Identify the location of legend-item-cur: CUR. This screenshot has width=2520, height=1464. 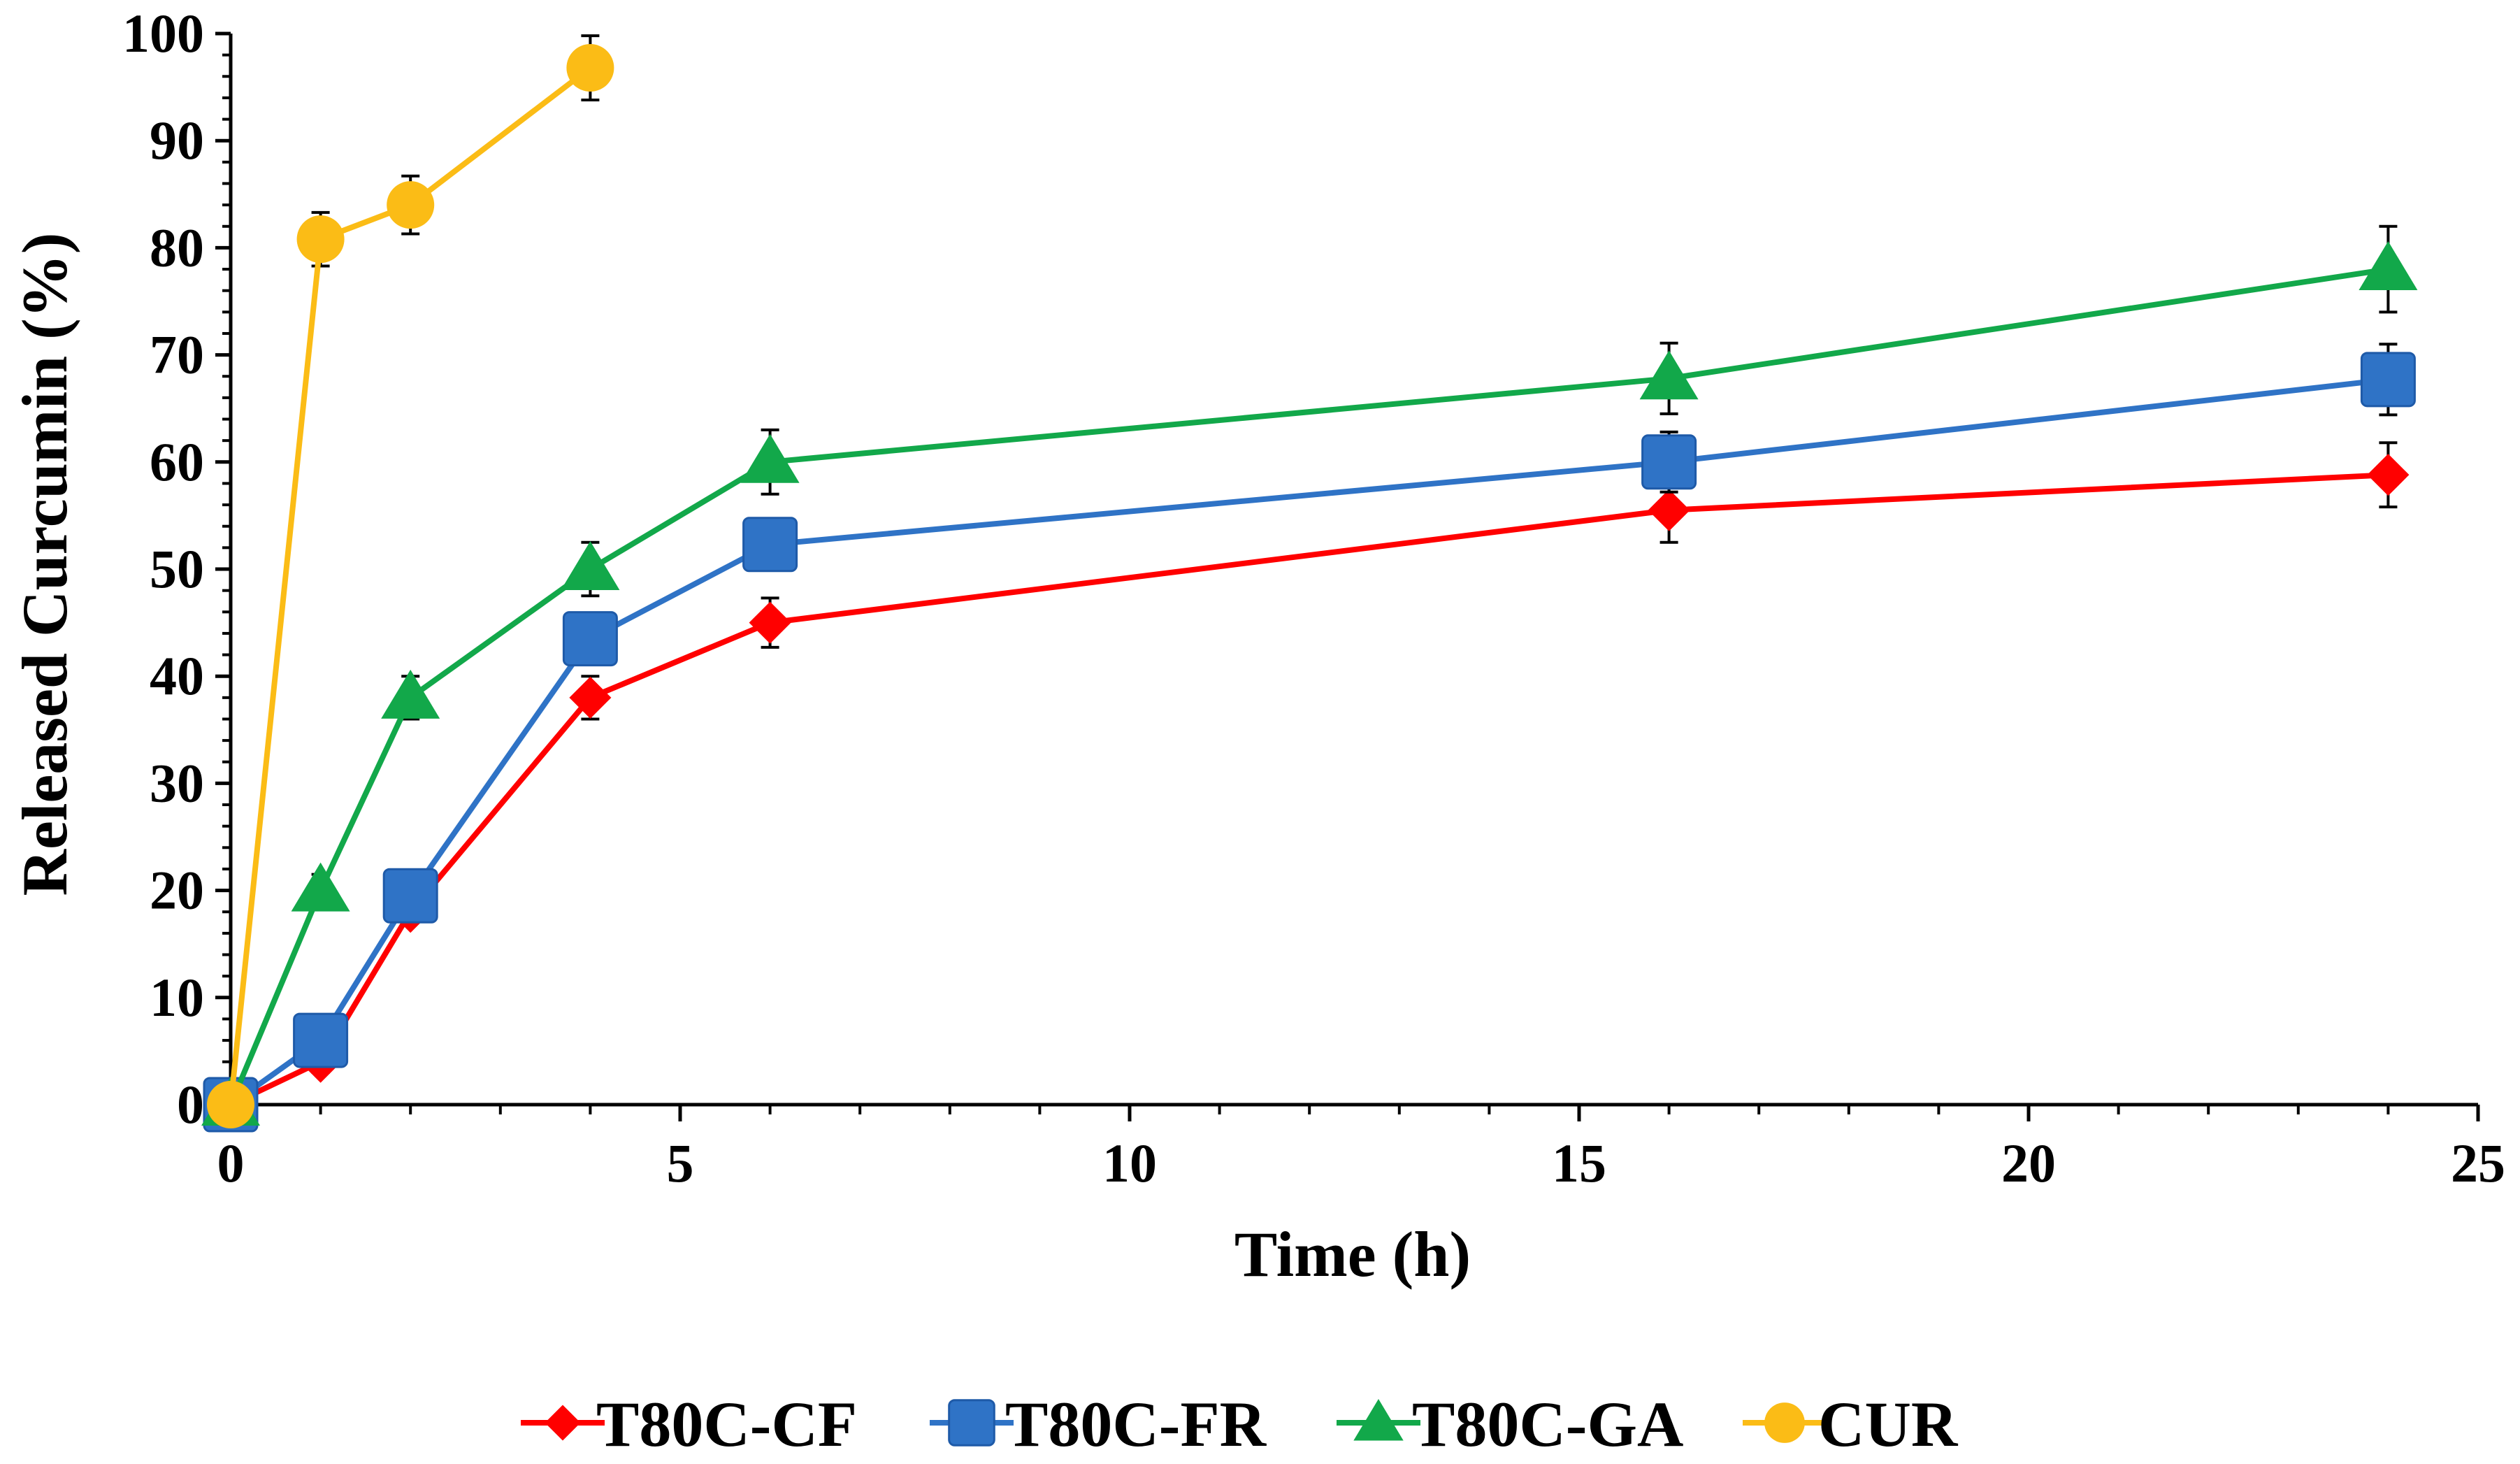
(1851, 1424).